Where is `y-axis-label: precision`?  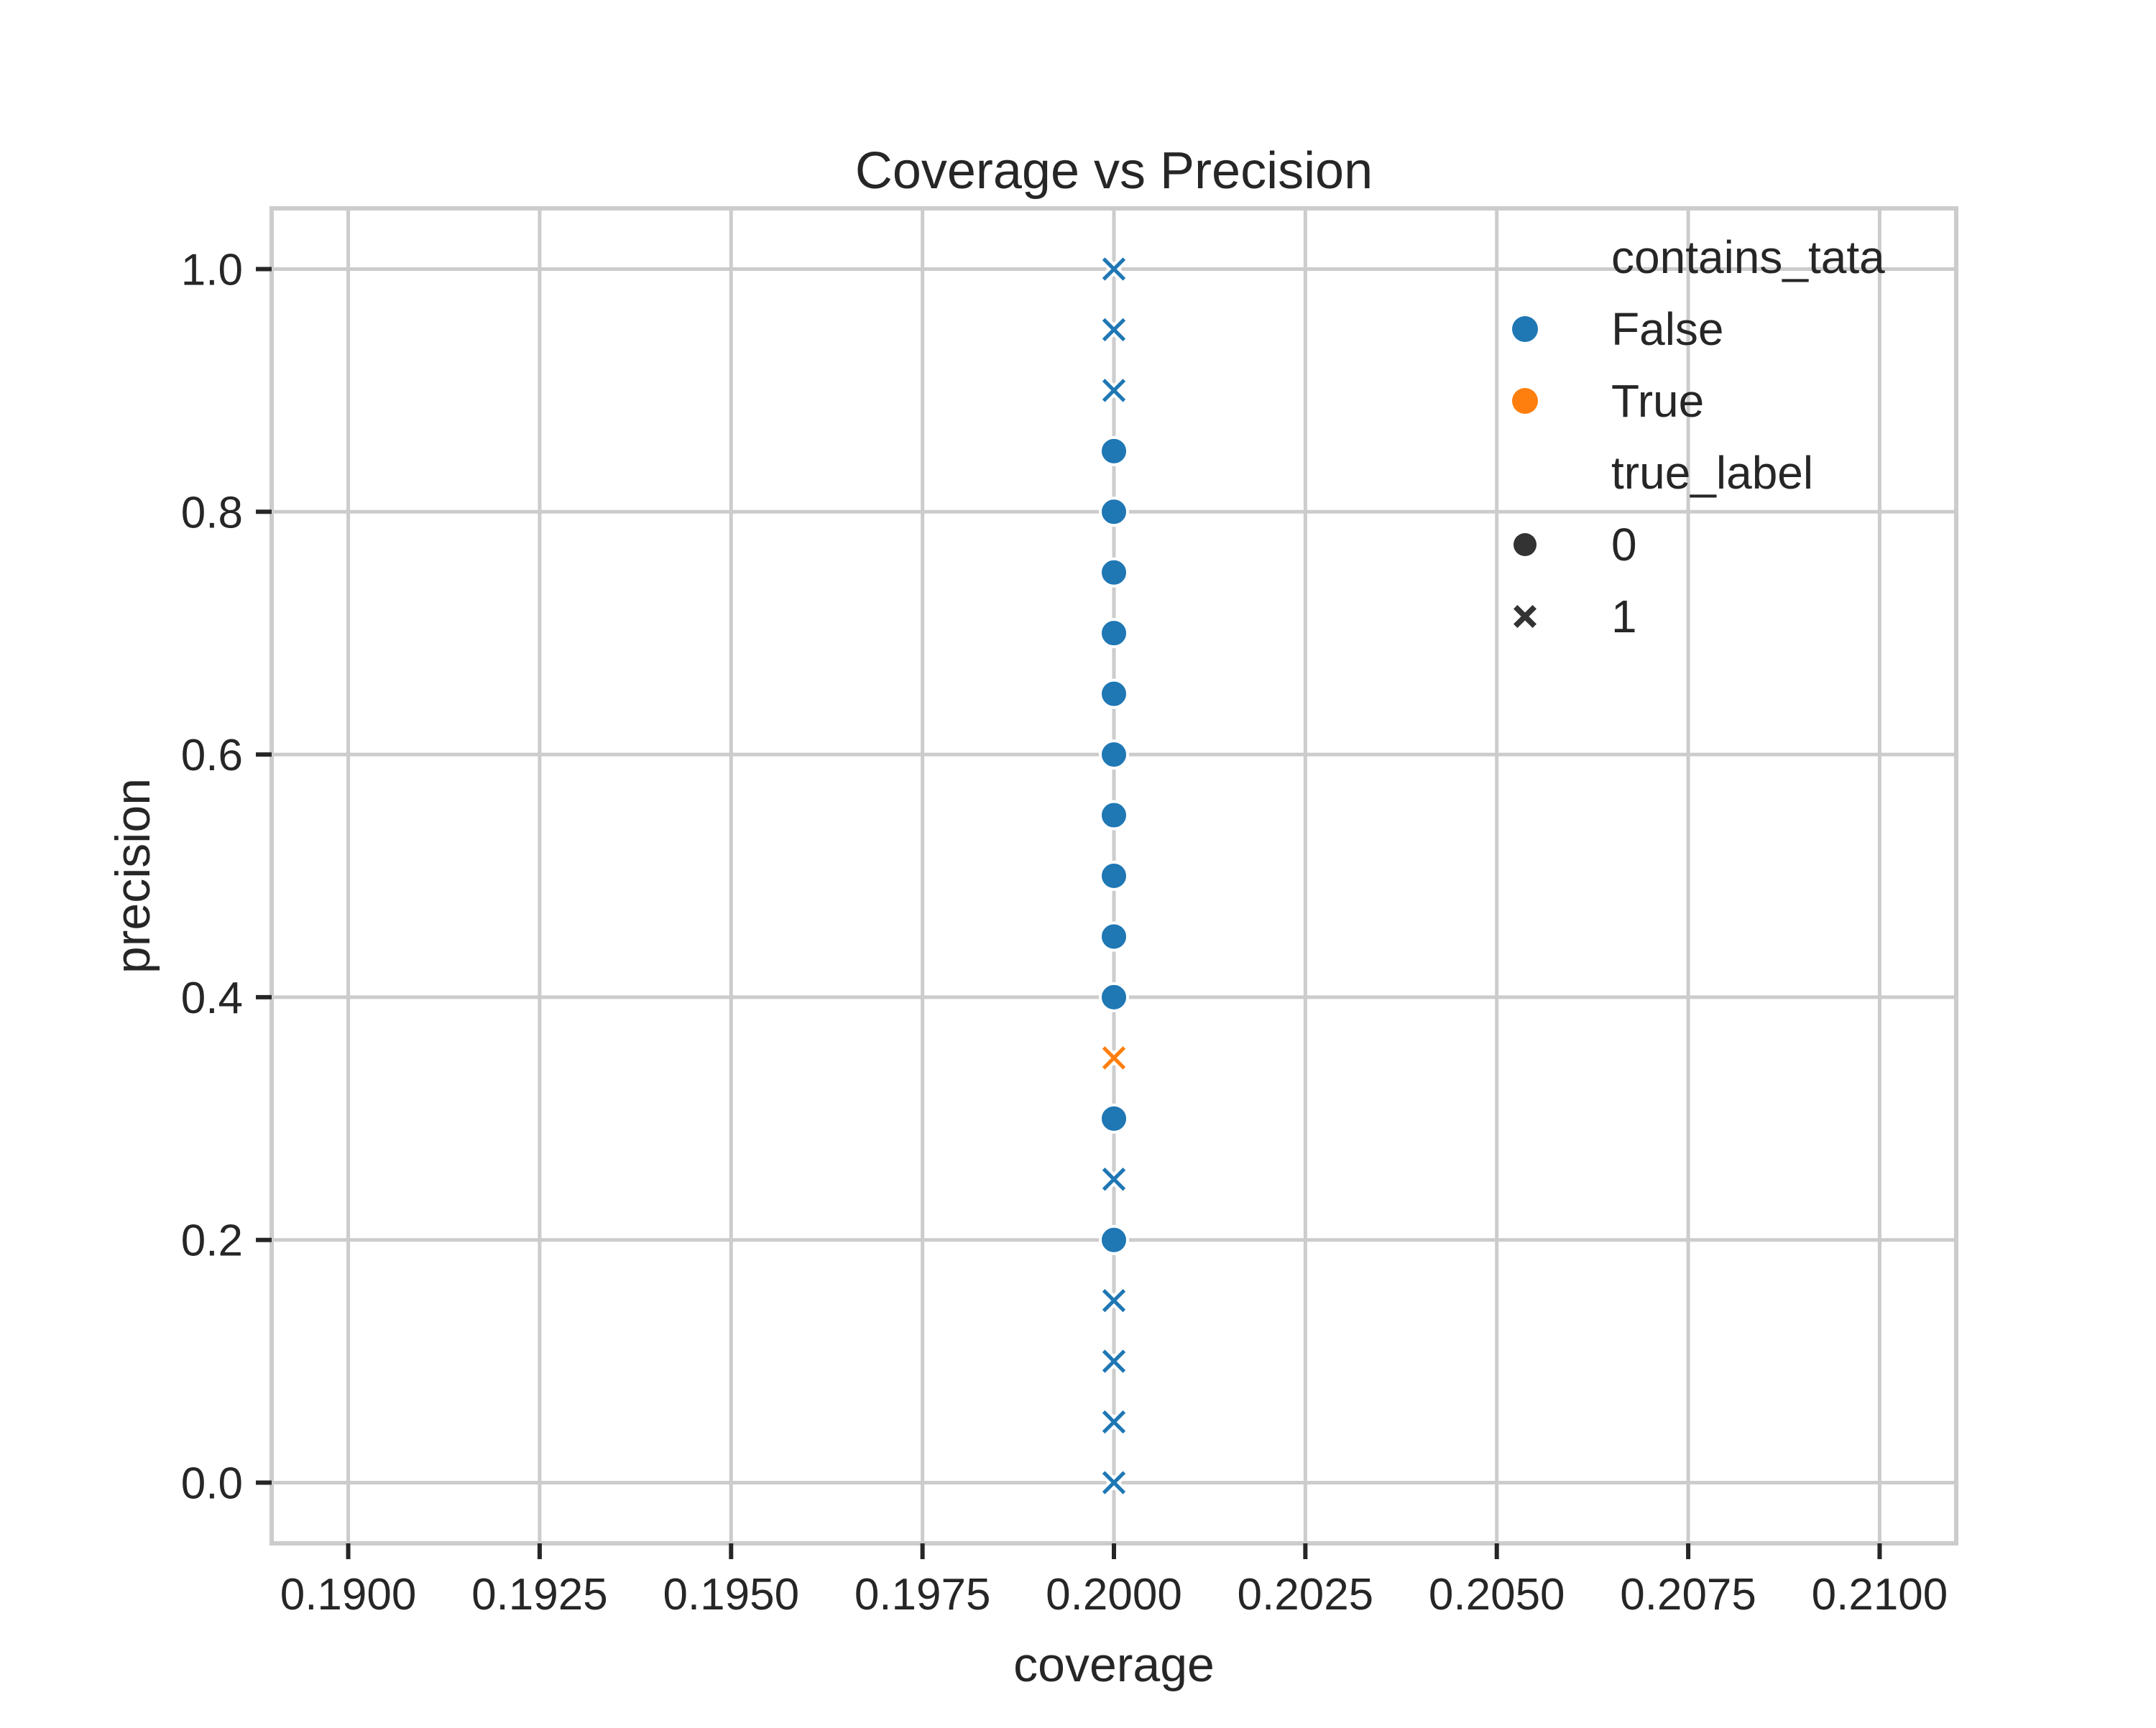 y-axis-label: precision is located at coordinates (133, 876).